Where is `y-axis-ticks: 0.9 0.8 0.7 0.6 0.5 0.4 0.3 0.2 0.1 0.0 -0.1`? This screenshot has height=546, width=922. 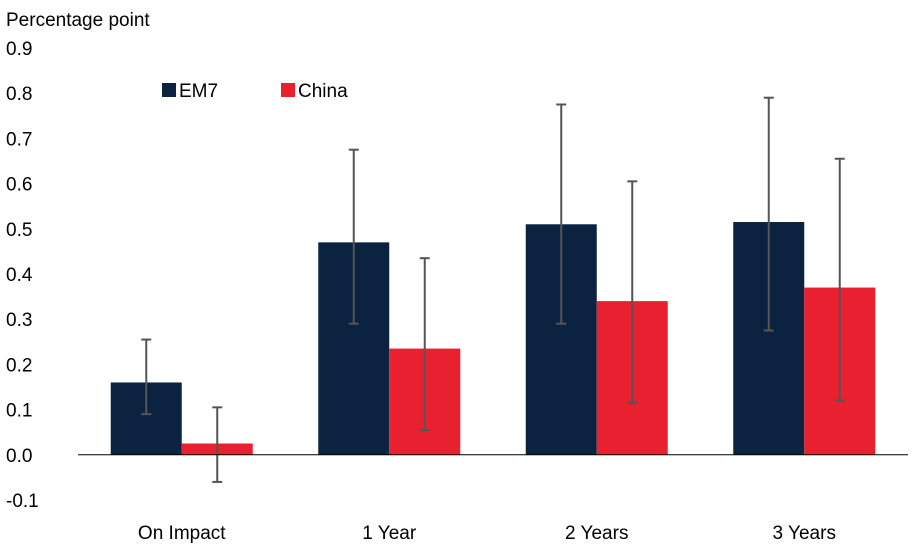
y-axis-ticks: 0.9 0.8 0.7 0.6 0.5 0.4 0.3 0.2 0.1 0.0 -0.1 is located at coordinates (22, 275).